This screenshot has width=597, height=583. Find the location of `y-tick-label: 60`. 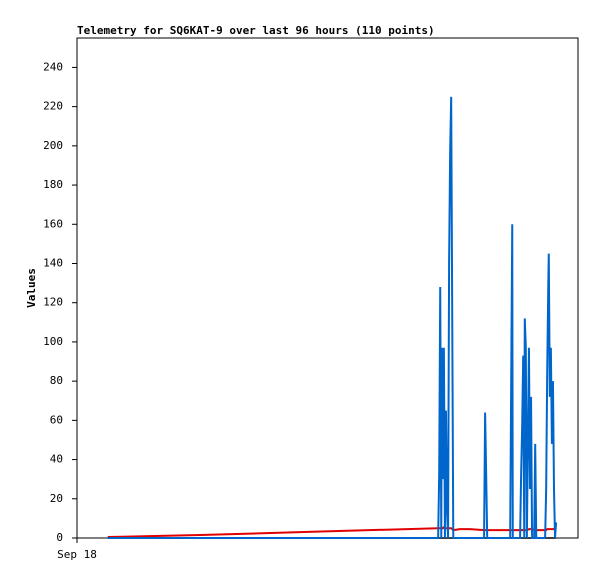

y-tick-label: 60 is located at coordinates (56, 419).